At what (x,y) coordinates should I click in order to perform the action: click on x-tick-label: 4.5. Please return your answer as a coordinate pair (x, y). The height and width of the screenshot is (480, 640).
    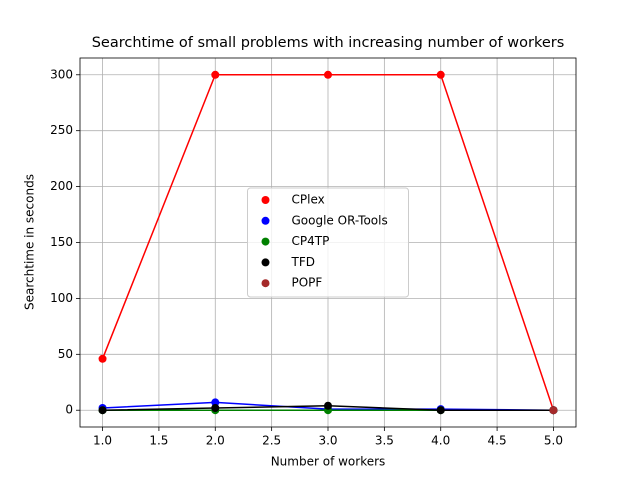
    Looking at the image, I should click on (497, 441).